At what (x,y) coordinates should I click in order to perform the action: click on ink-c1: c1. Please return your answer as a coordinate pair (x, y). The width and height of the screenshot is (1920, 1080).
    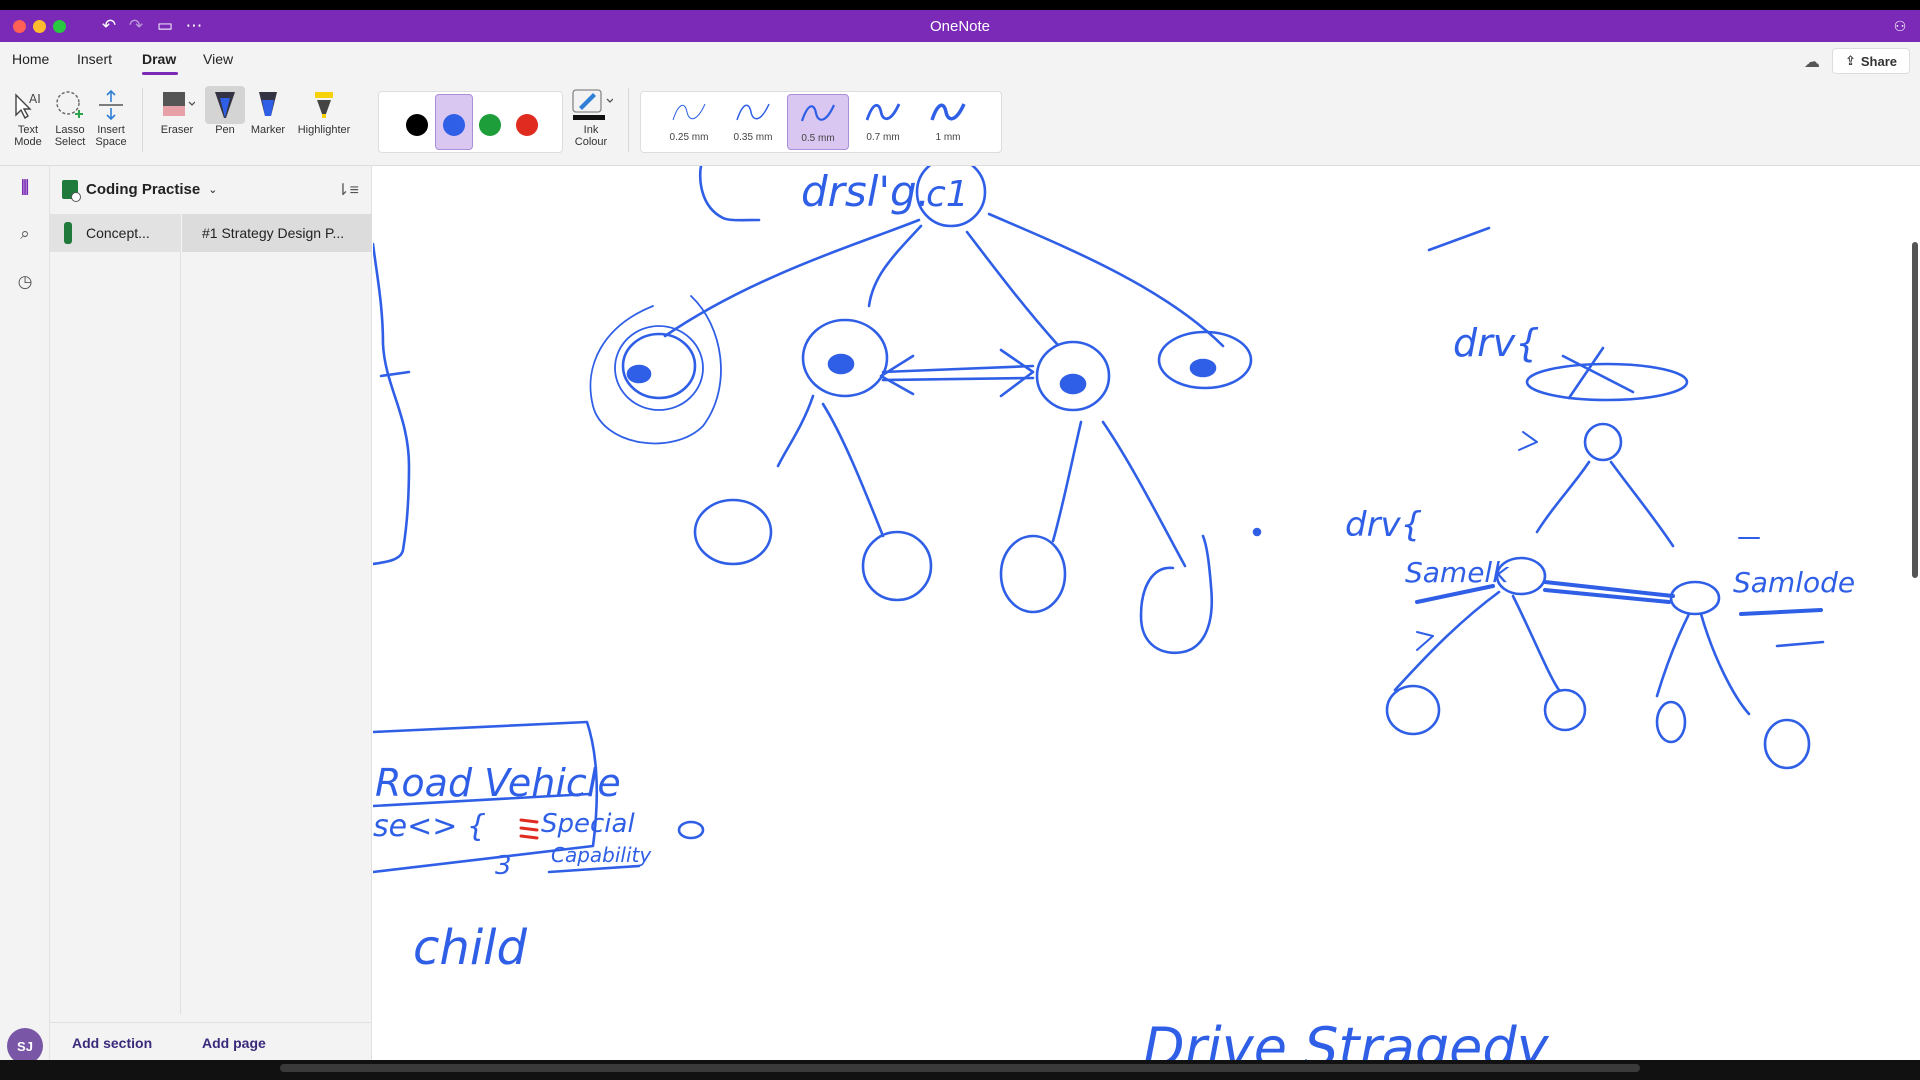
    Looking at the image, I should click on (947, 194).